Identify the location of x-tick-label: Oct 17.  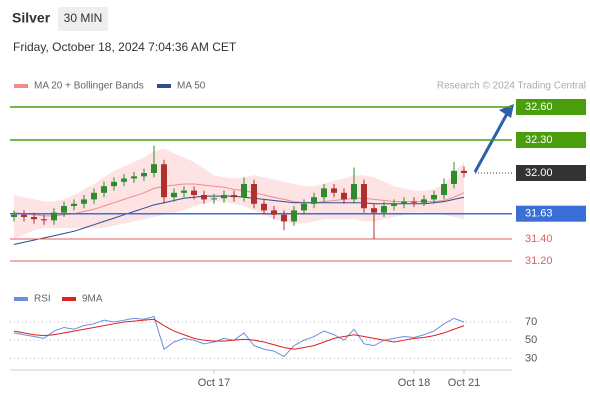
(214, 383).